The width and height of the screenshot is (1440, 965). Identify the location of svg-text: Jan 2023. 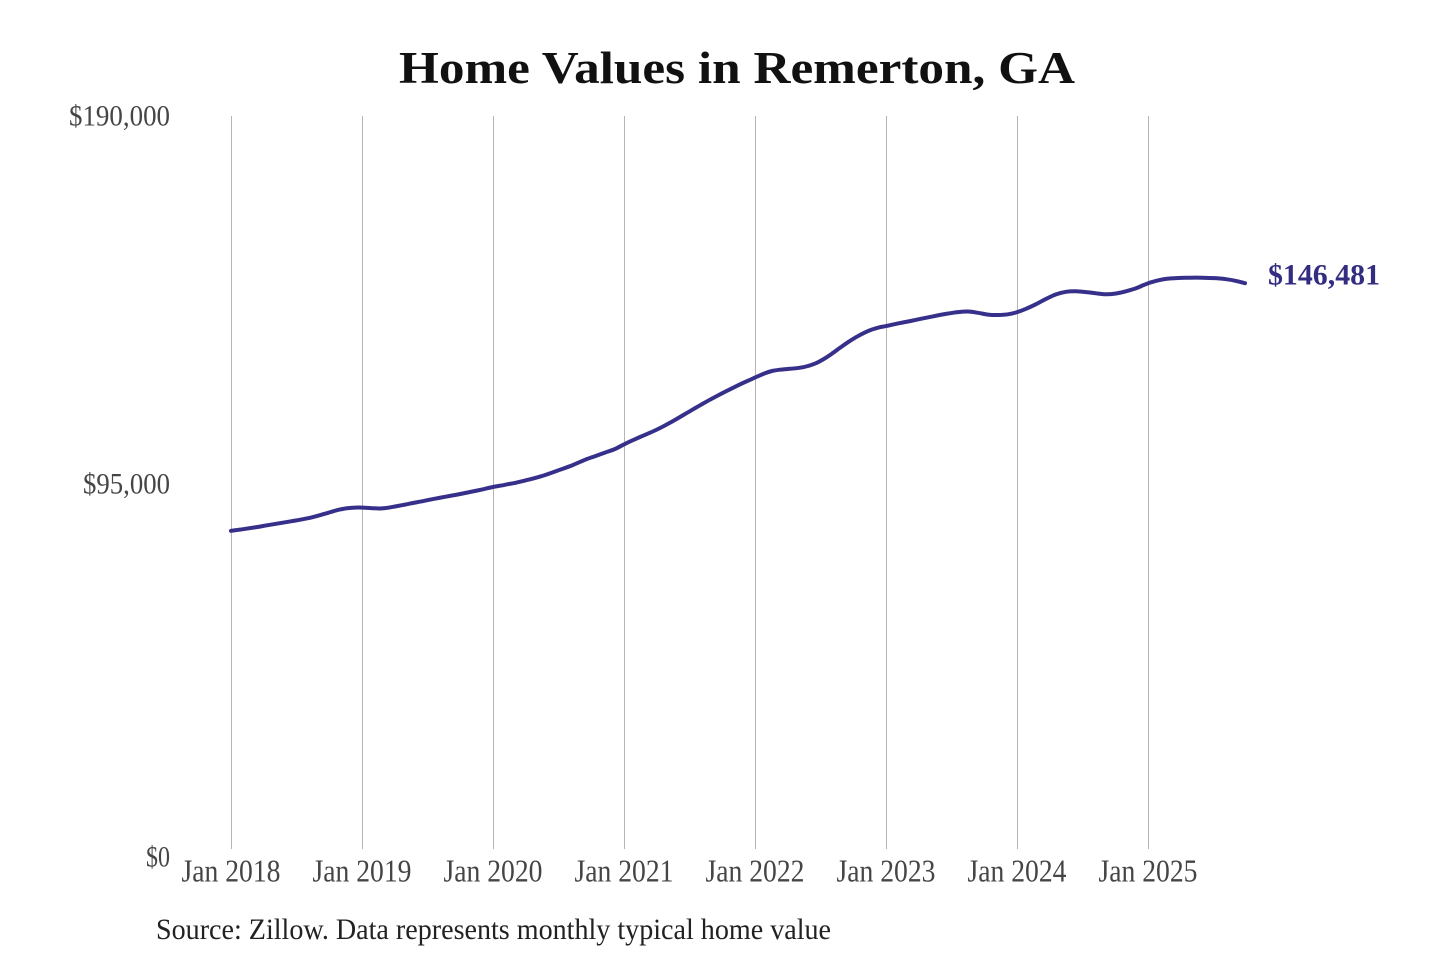
(886, 871).